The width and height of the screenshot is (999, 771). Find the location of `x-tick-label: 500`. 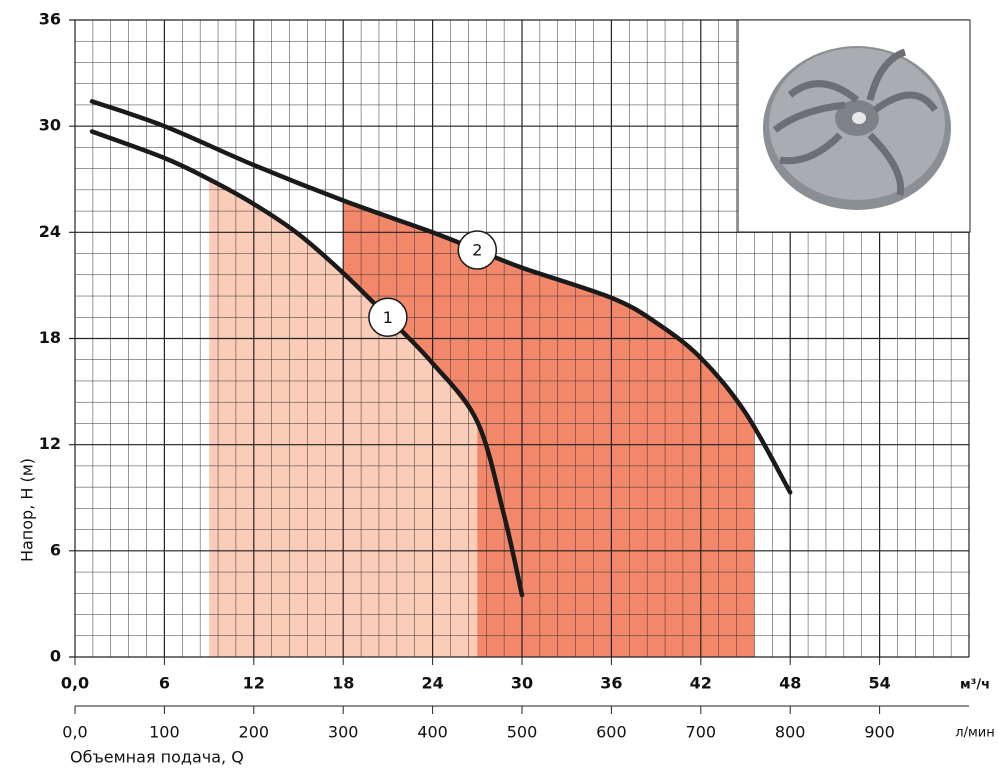

x-tick-label: 500 is located at coordinates (522, 732).